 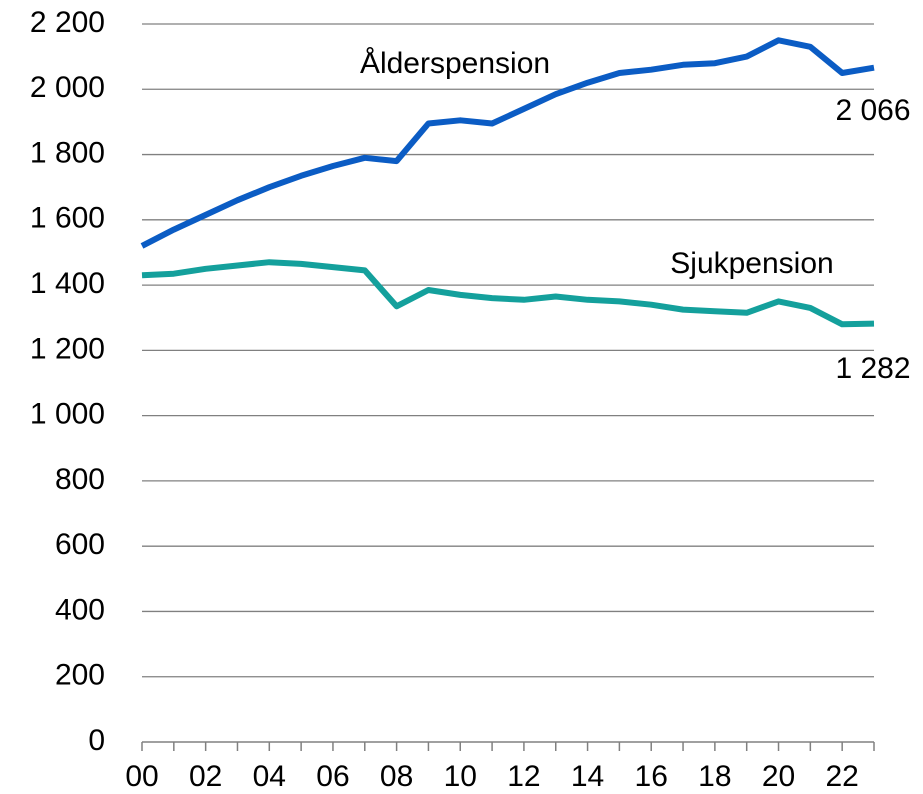 I want to click on x-tick-label: 22, so click(x=841, y=776).